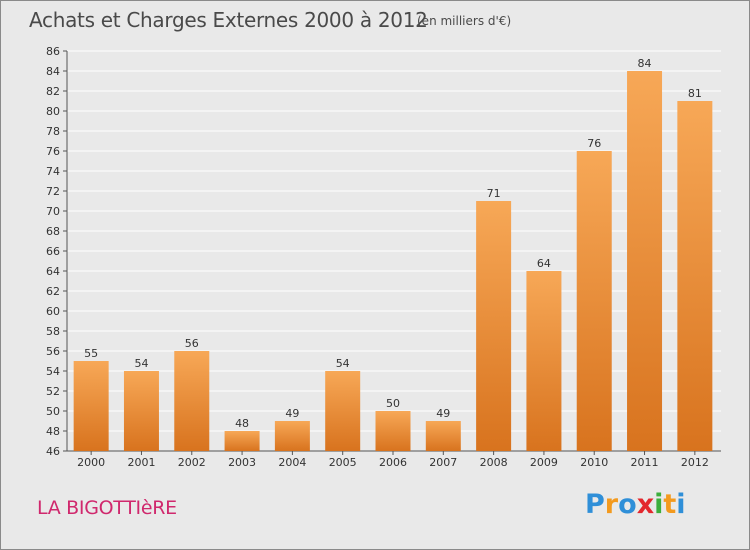  Describe the element at coordinates (443, 462) in the screenshot. I see `x-tick-label-2007: 2007` at that location.